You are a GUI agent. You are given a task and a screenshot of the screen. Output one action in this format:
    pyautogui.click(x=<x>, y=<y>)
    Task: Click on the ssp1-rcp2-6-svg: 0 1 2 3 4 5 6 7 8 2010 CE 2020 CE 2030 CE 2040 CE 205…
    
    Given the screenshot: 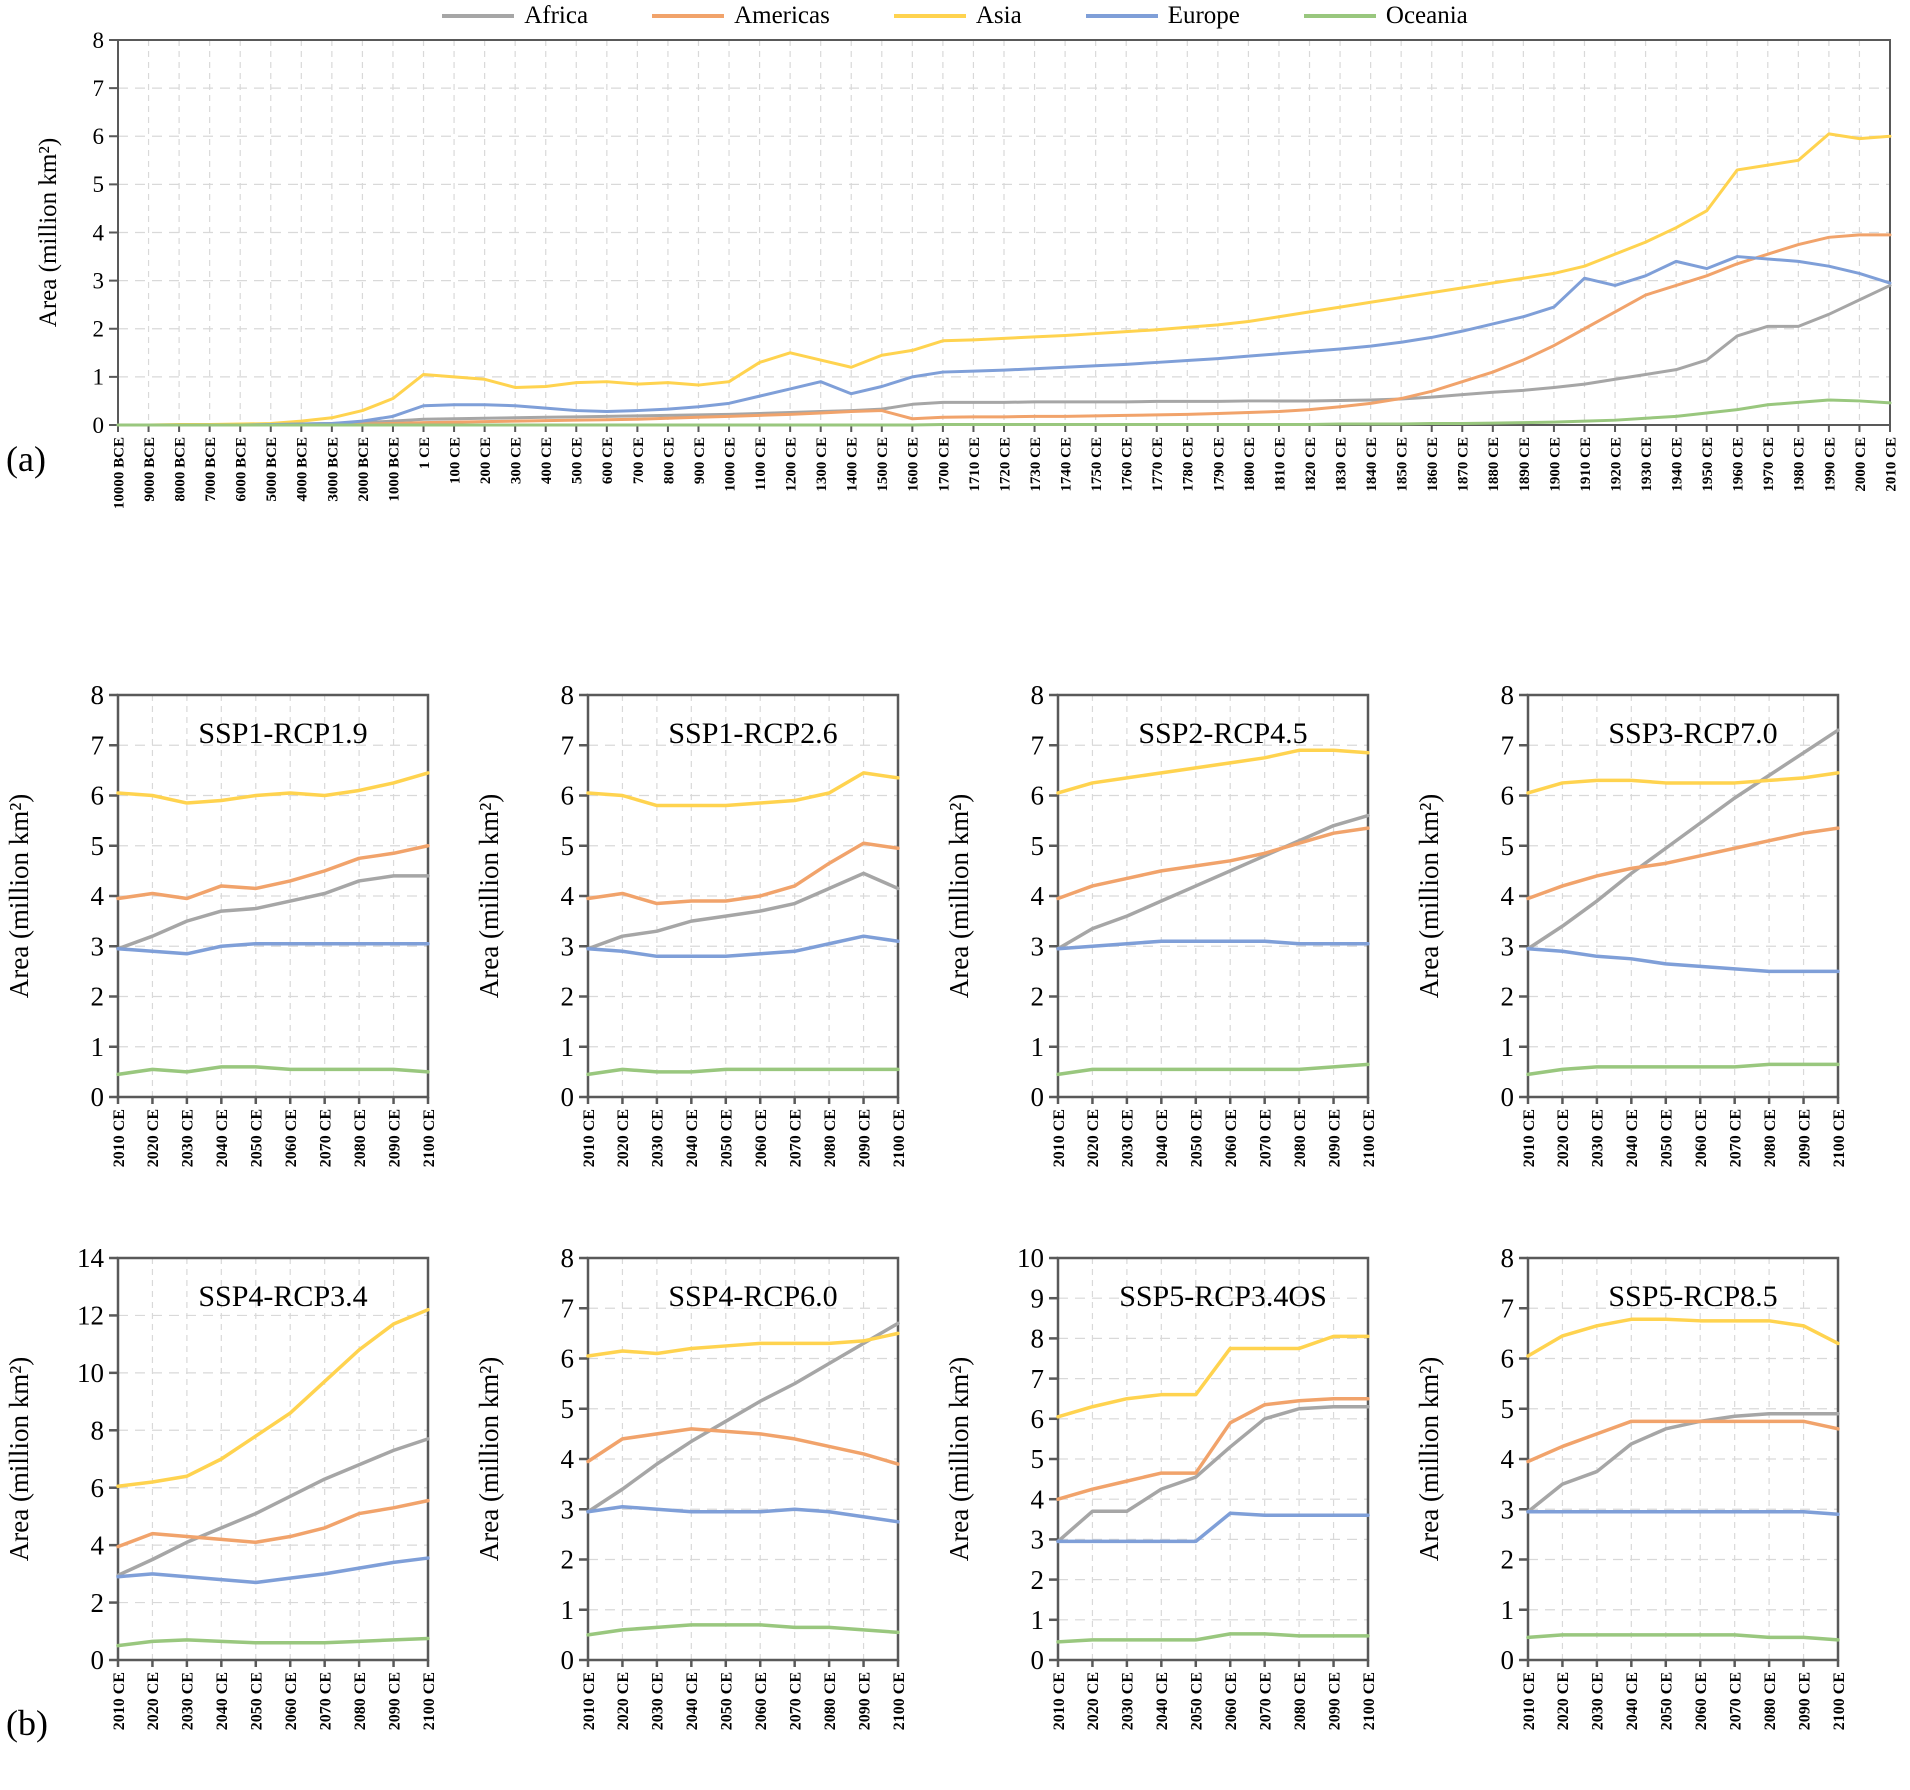 What is the action you would take?
    pyautogui.click(x=691, y=923)
    